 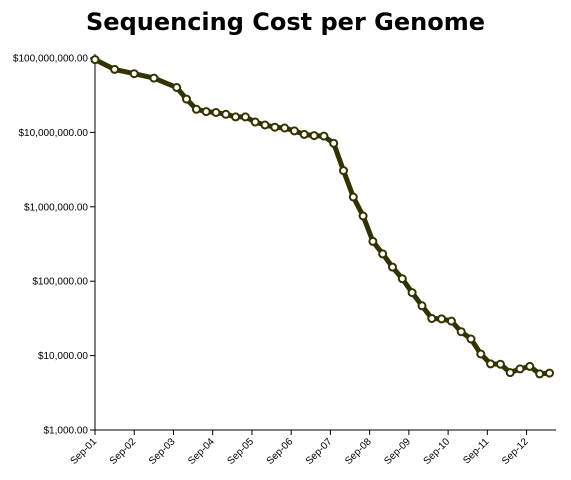 I want to click on x-tick-label: Sep-02, so click(x=123, y=451).